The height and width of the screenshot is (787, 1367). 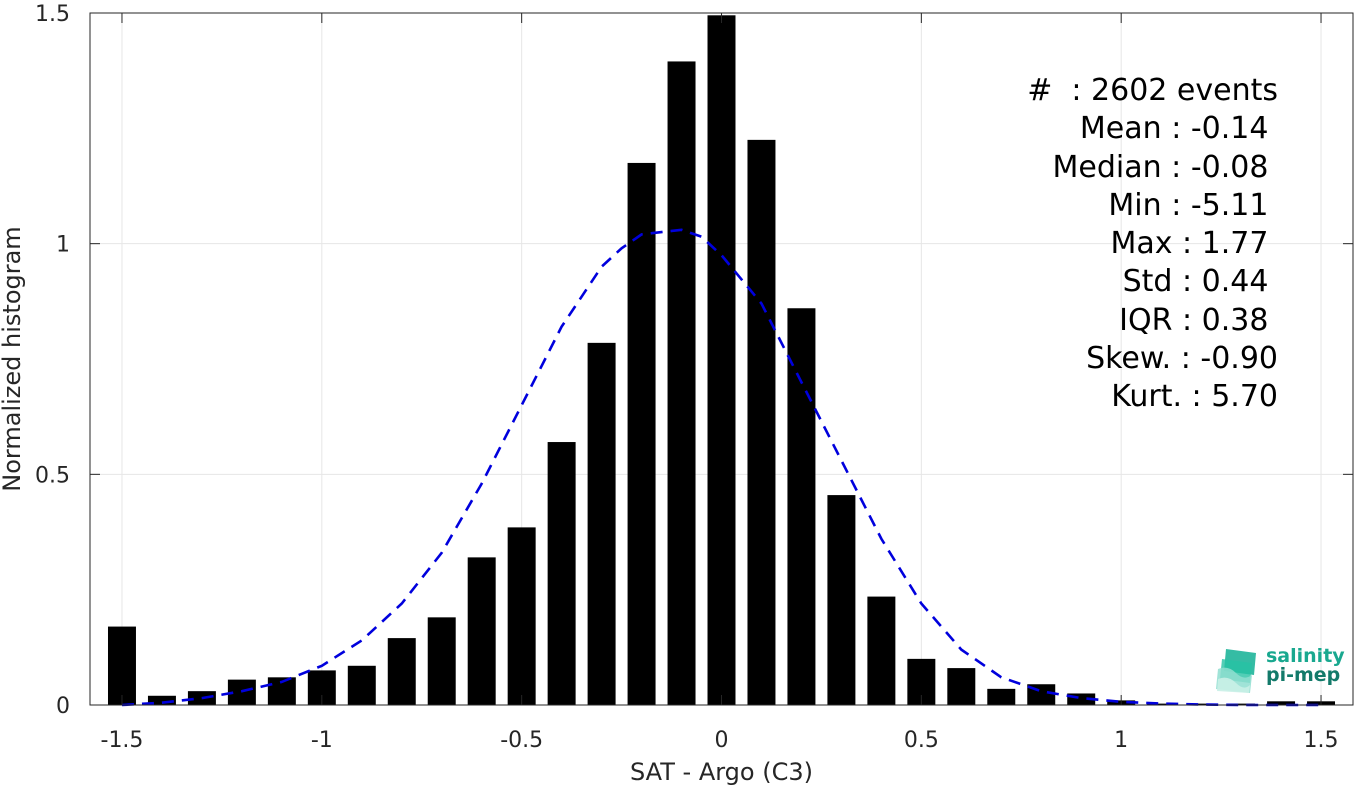 I want to click on salinity-wave-logo-icon, so click(x=1236, y=671).